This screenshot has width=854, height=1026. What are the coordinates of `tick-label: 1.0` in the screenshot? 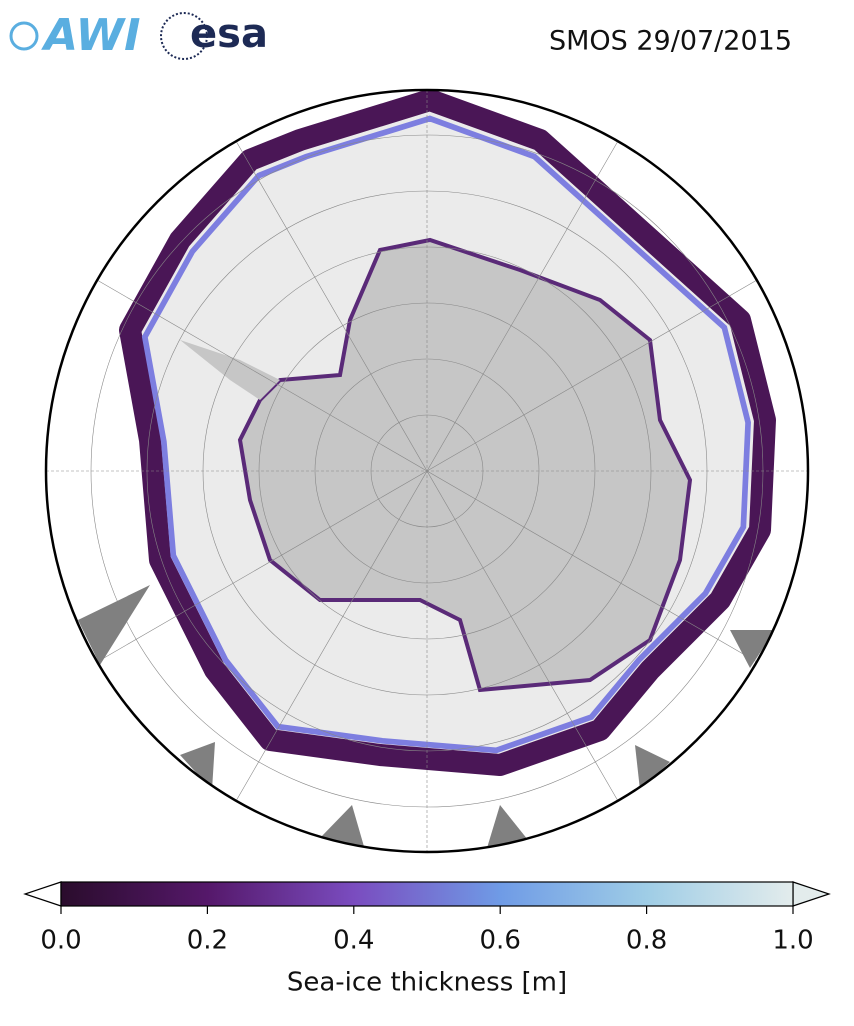 It's located at (792, 941).